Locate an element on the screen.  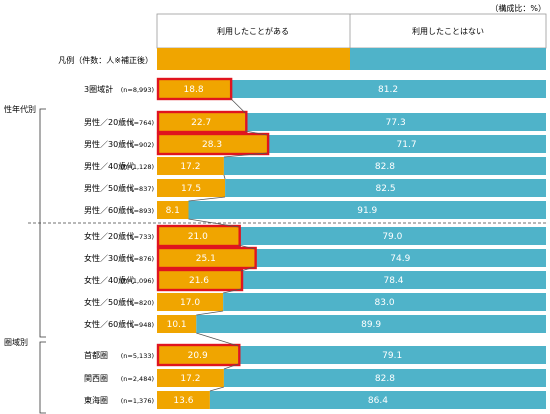
row-label: 女性／30歳代 is located at coordinates (109, 258).